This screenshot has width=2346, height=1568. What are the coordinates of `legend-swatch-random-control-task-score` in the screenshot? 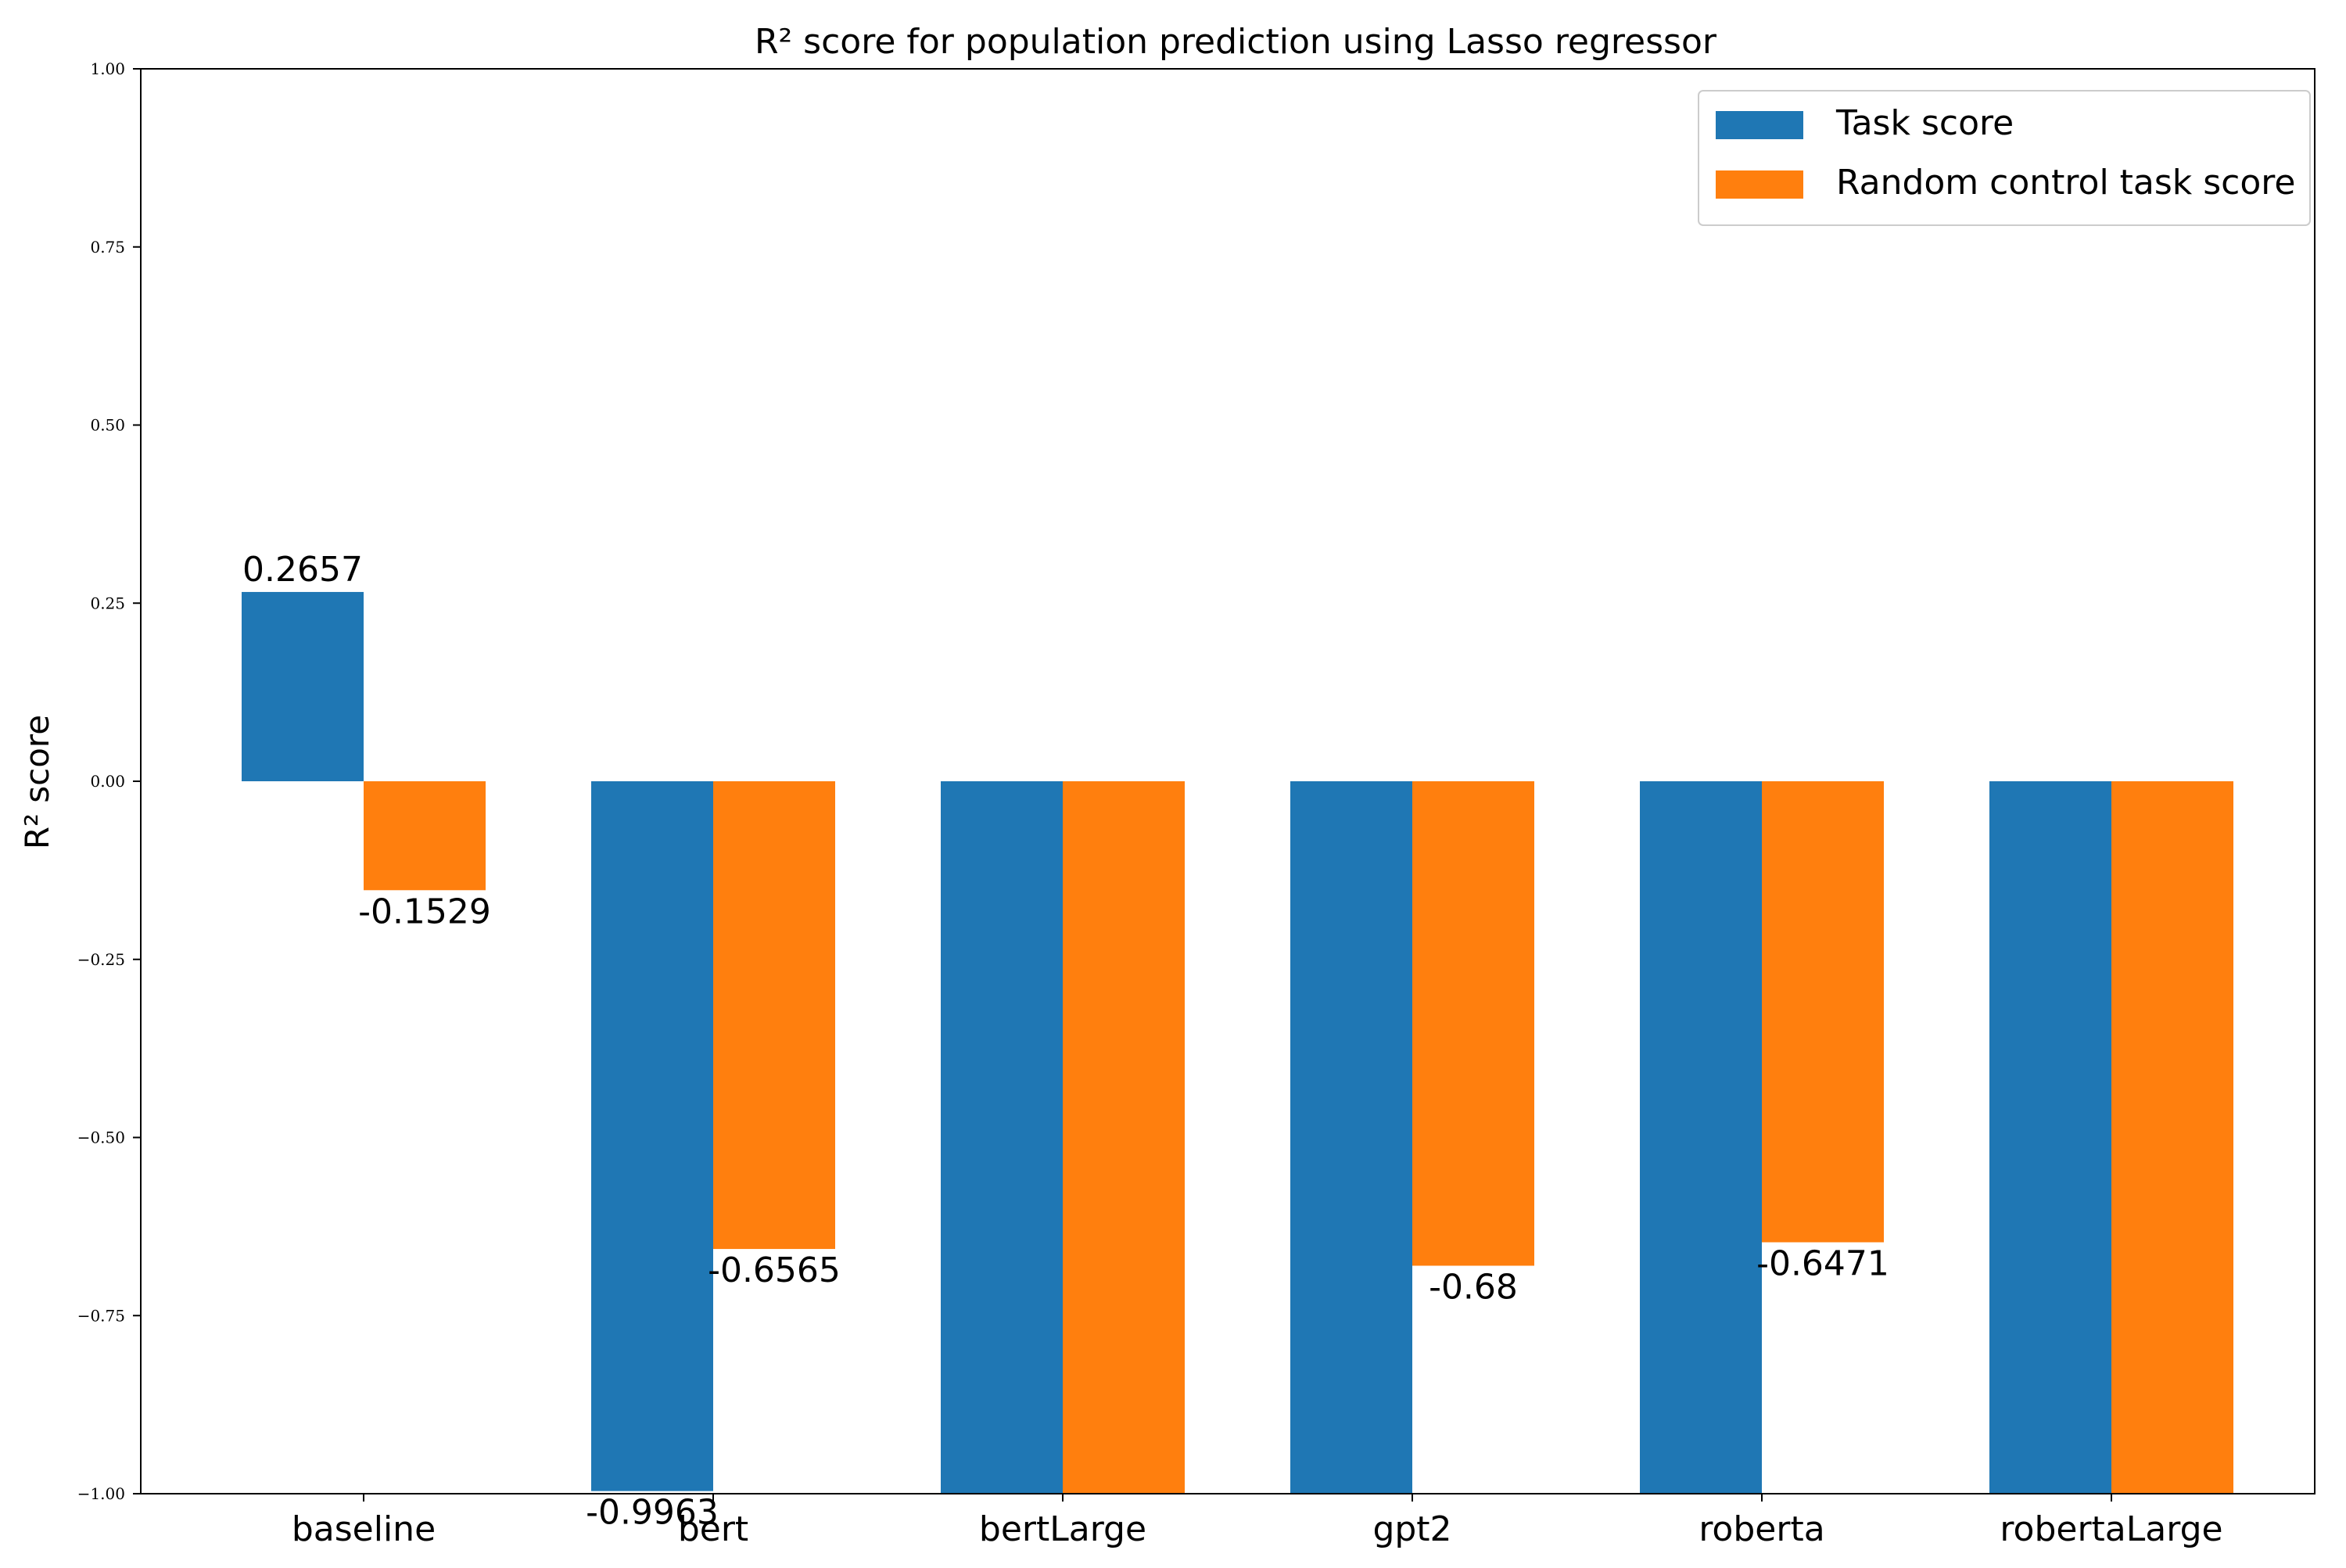 It's located at (1759, 184).